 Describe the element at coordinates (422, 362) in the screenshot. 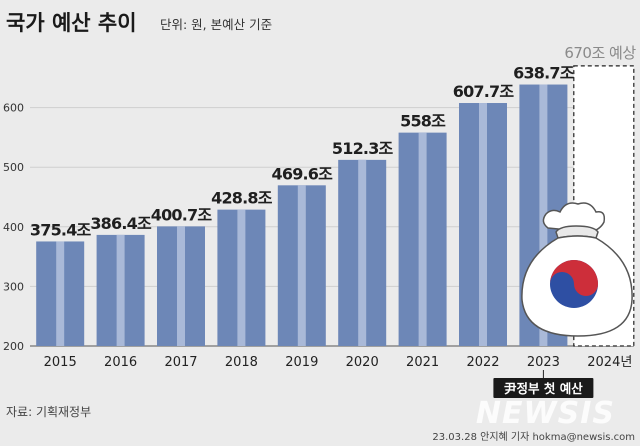

I see `x-tick-2021: 2021` at that location.